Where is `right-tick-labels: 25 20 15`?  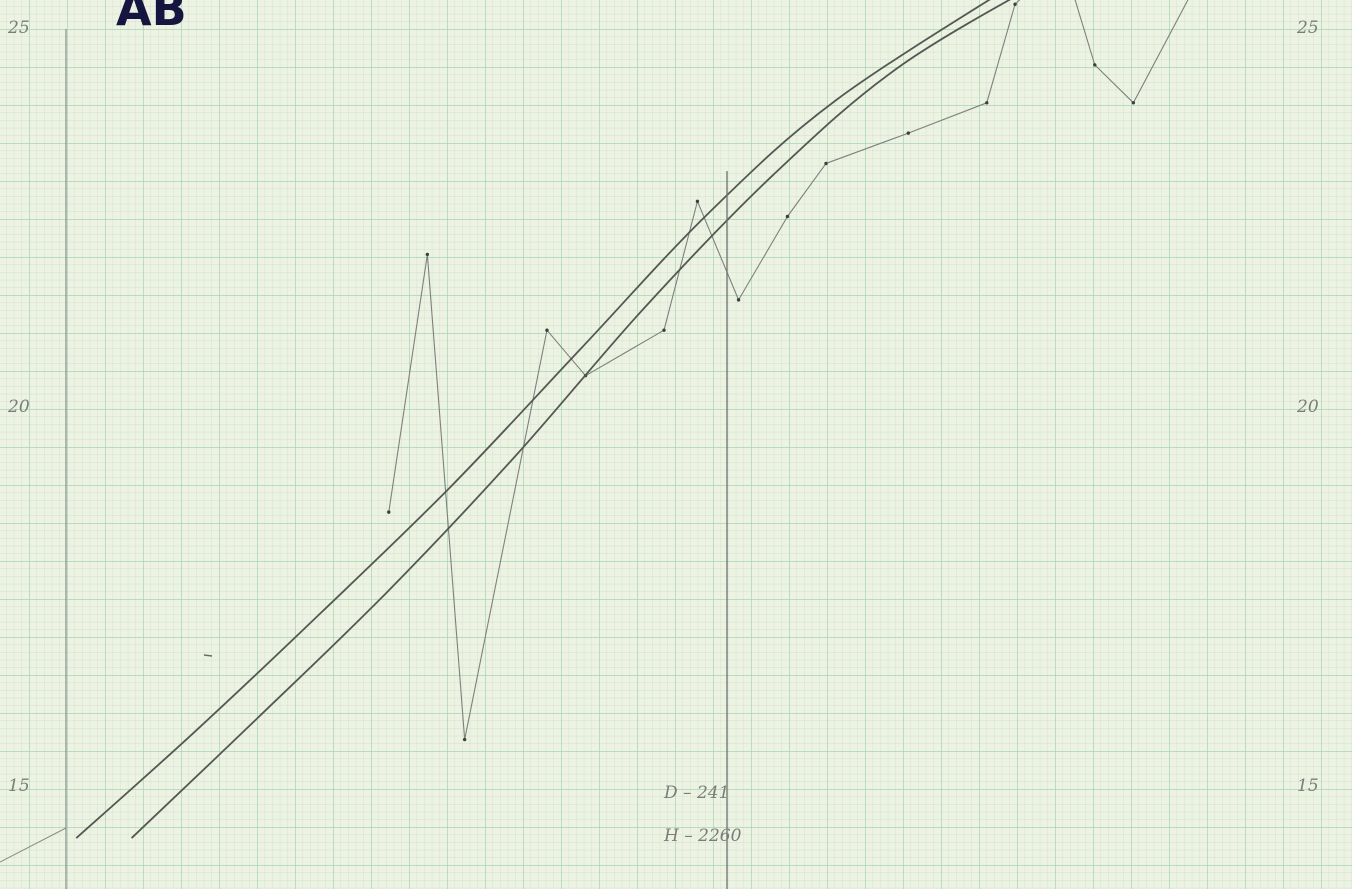 right-tick-labels: 25 20 15 is located at coordinates (1307, 407).